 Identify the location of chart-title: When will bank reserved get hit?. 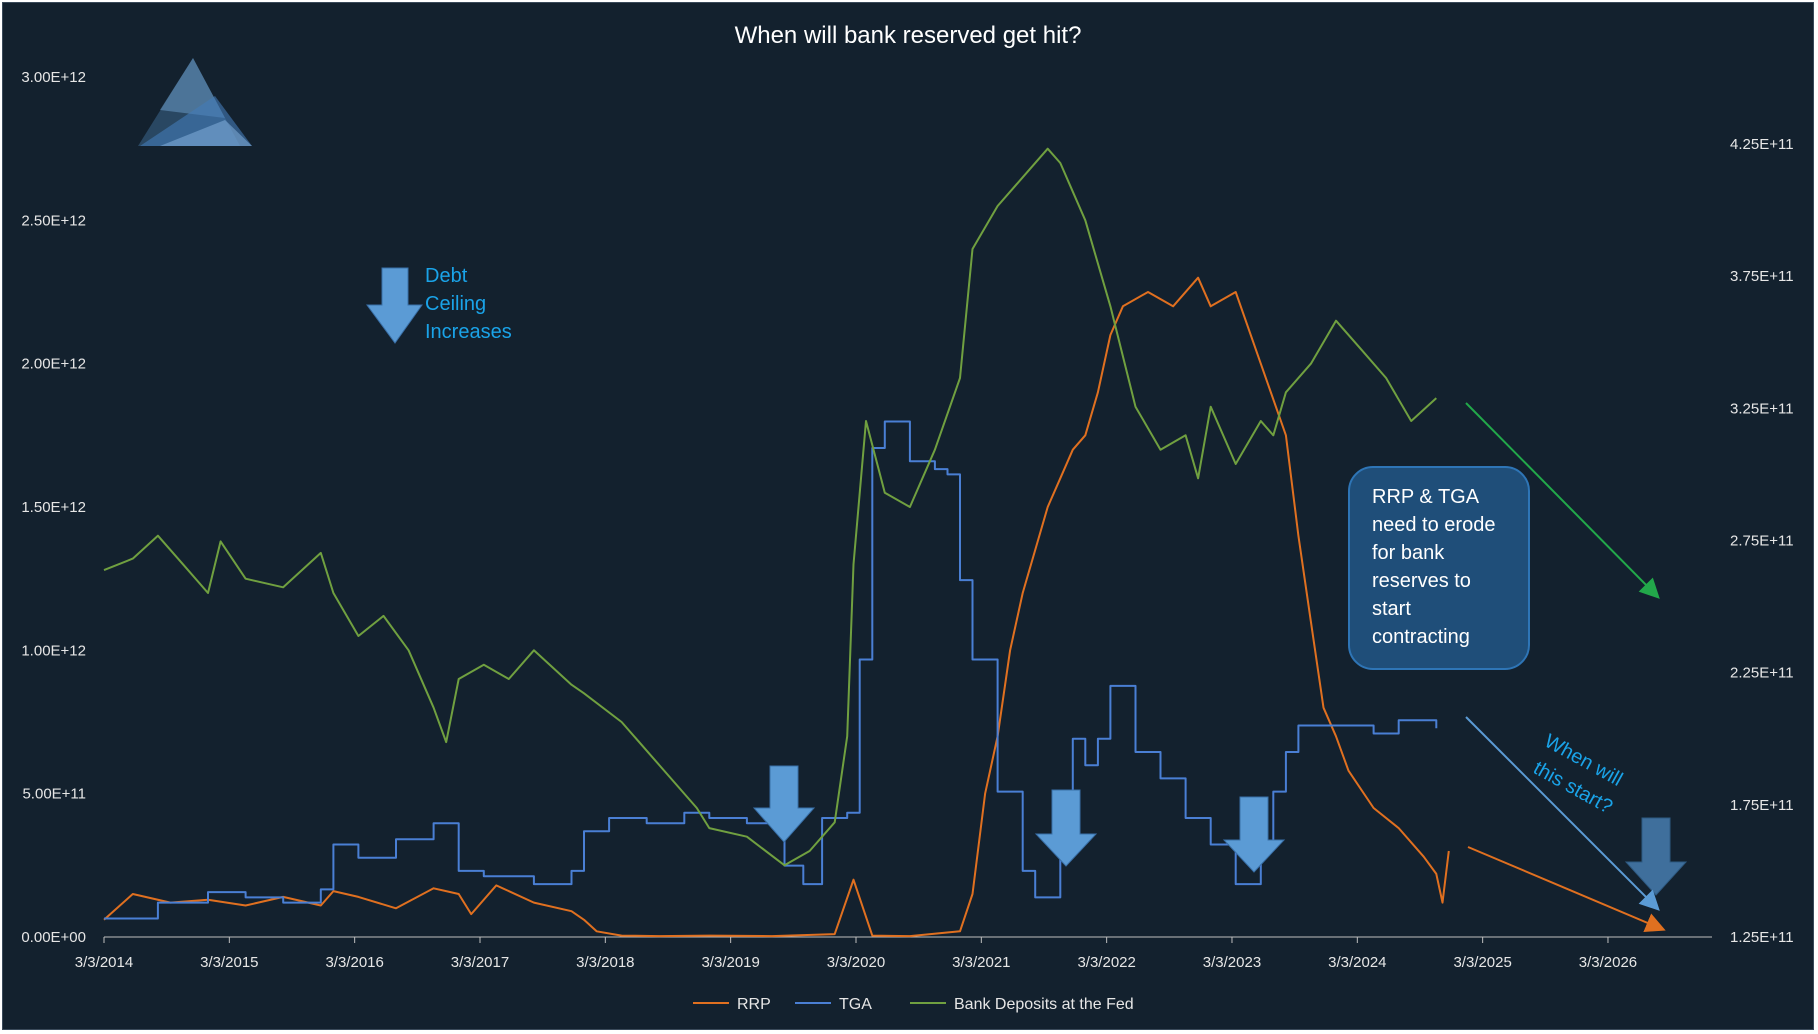
(908, 35).